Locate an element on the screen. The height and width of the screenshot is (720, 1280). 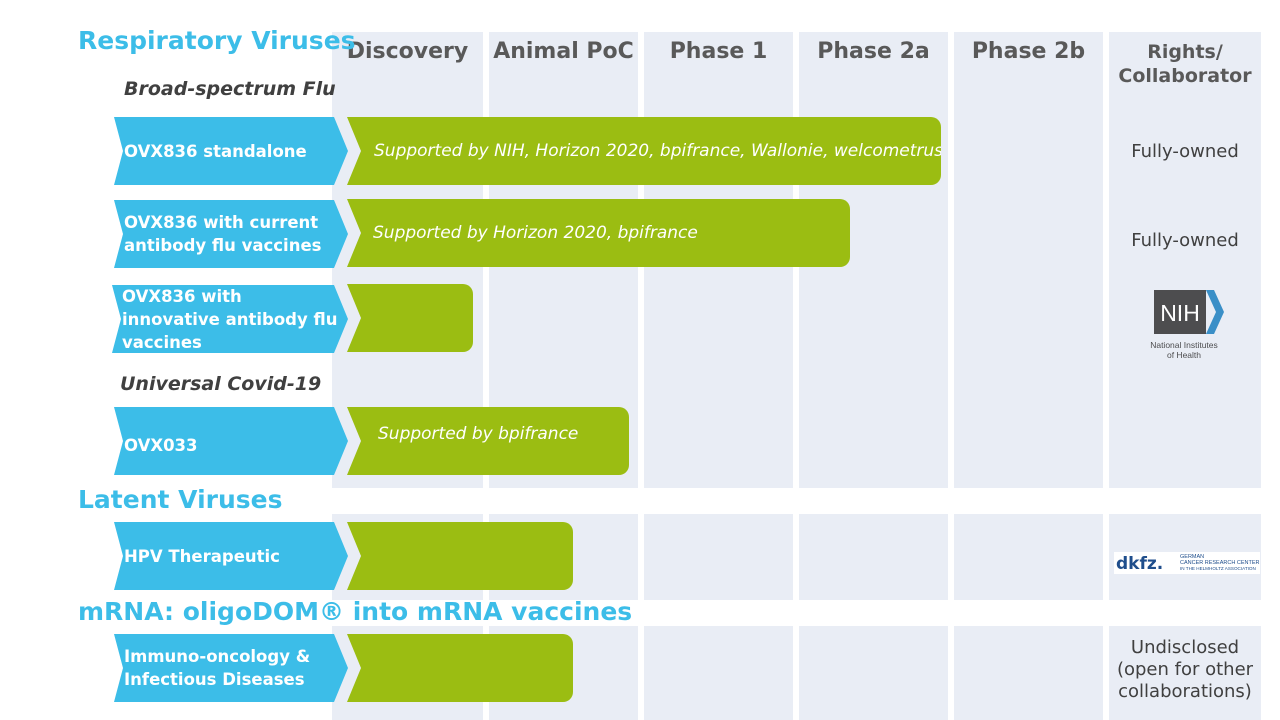
program-label-hpv: HPV Therapeutic is located at coordinates (231, 556).